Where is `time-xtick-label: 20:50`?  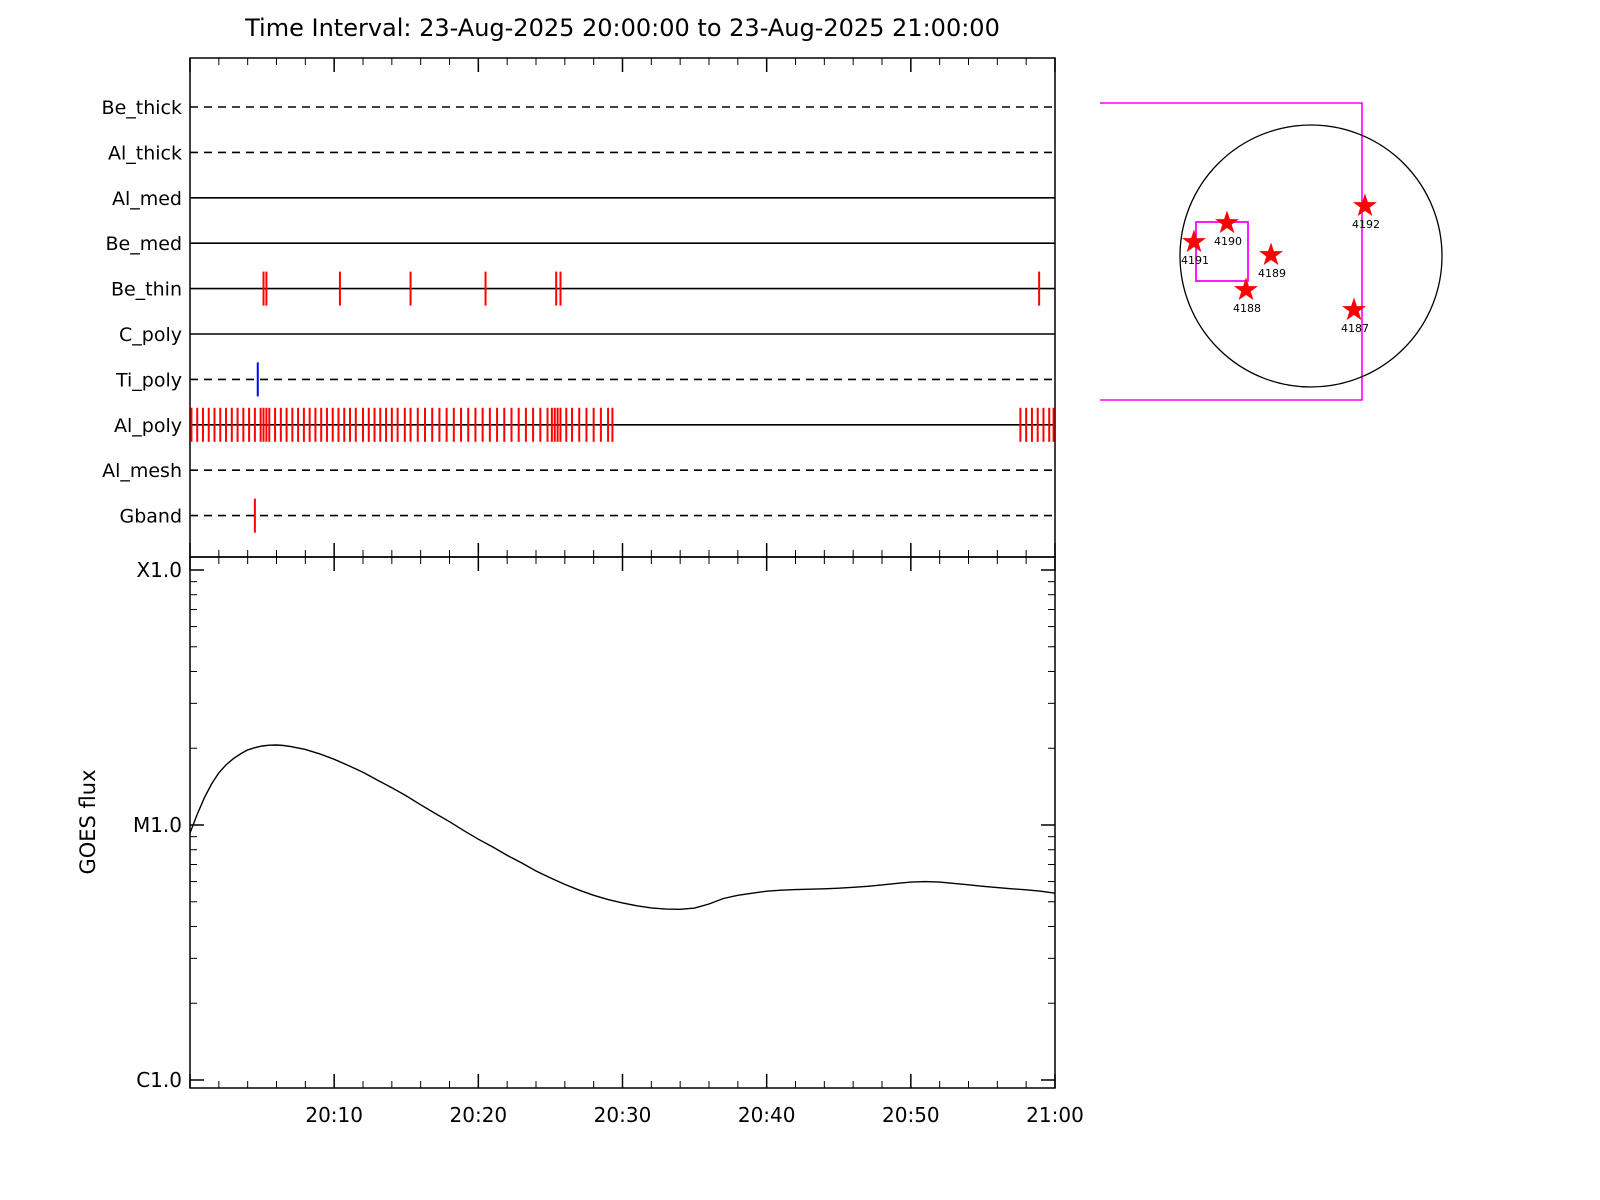
time-xtick-label: 20:50 is located at coordinates (911, 1115).